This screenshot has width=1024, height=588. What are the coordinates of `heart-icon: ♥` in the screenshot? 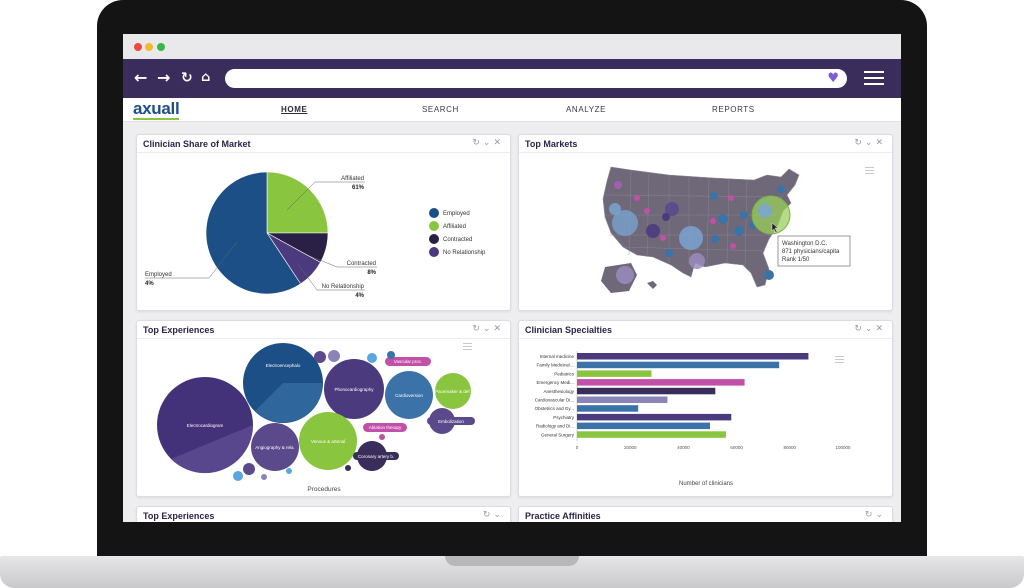 It's located at (833, 78).